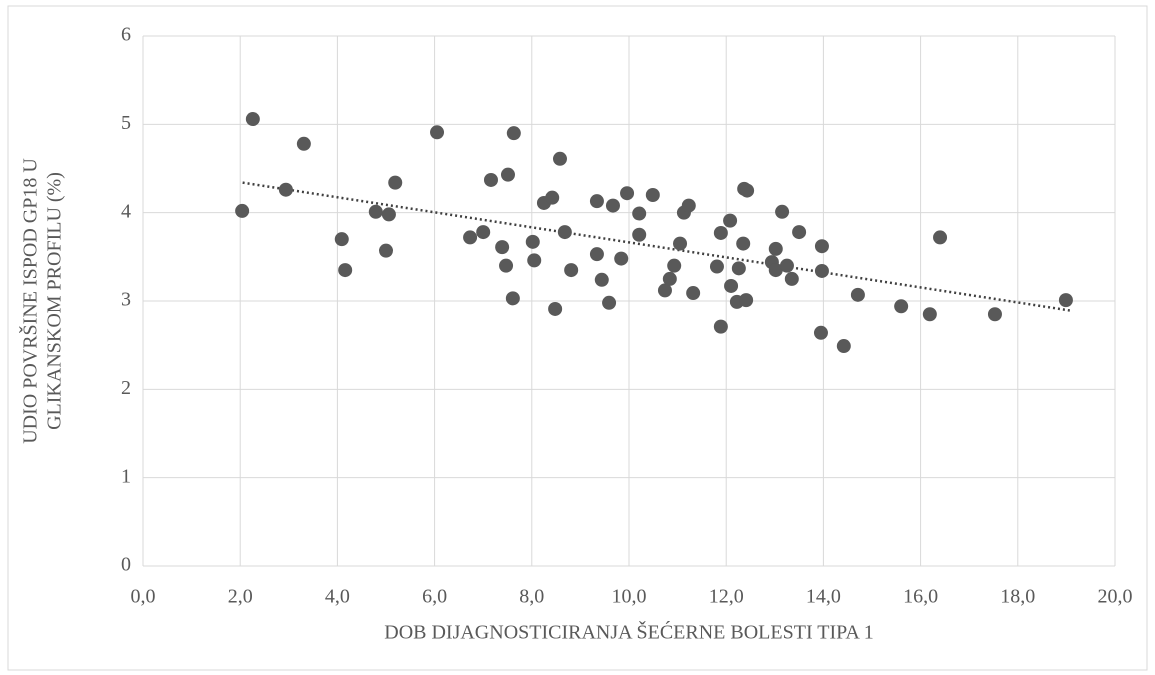 This screenshot has height=675, width=1155. What do you see at coordinates (240, 597) in the screenshot?
I see `x-tick-label: 2,0` at bounding box center [240, 597].